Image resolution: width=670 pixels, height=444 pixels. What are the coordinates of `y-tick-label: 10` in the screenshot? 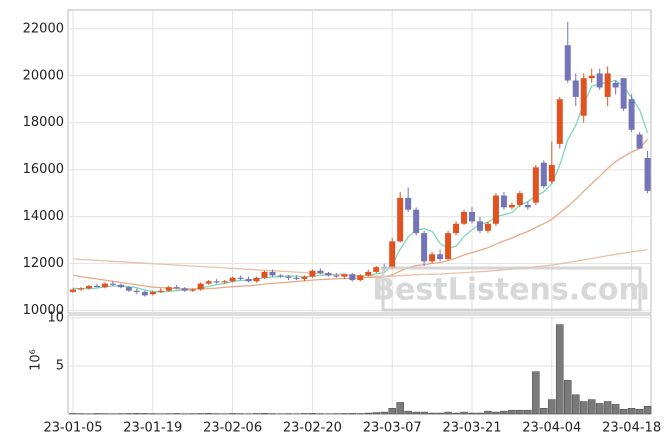 It's located at (55, 317).